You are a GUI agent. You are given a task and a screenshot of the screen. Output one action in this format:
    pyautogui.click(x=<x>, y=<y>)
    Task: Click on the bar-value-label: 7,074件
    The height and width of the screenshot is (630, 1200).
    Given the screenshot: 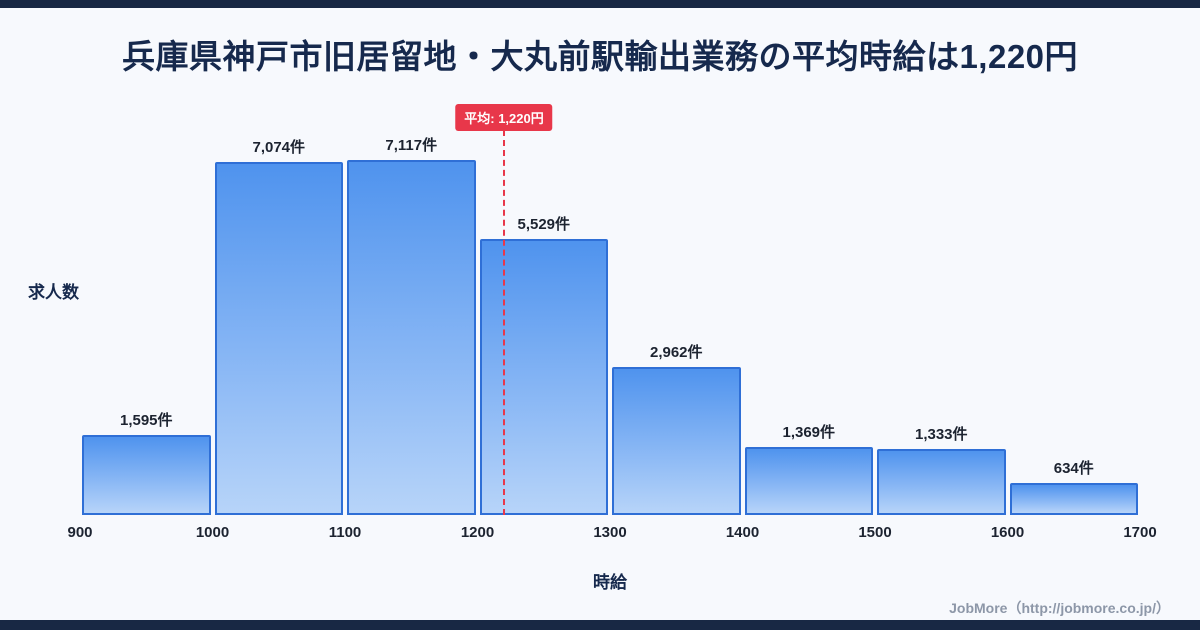 What is the action you would take?
    pyautogui.click(x=279, y=147)
    